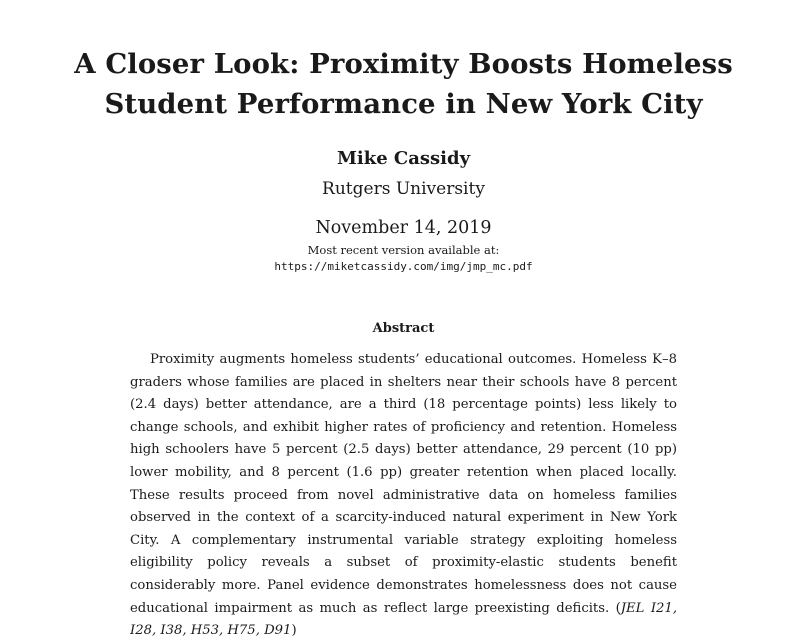  Describe the element at coordinates (403, 189) in the screenshot. I see `author-affiliation: Rutgers University` at that location.